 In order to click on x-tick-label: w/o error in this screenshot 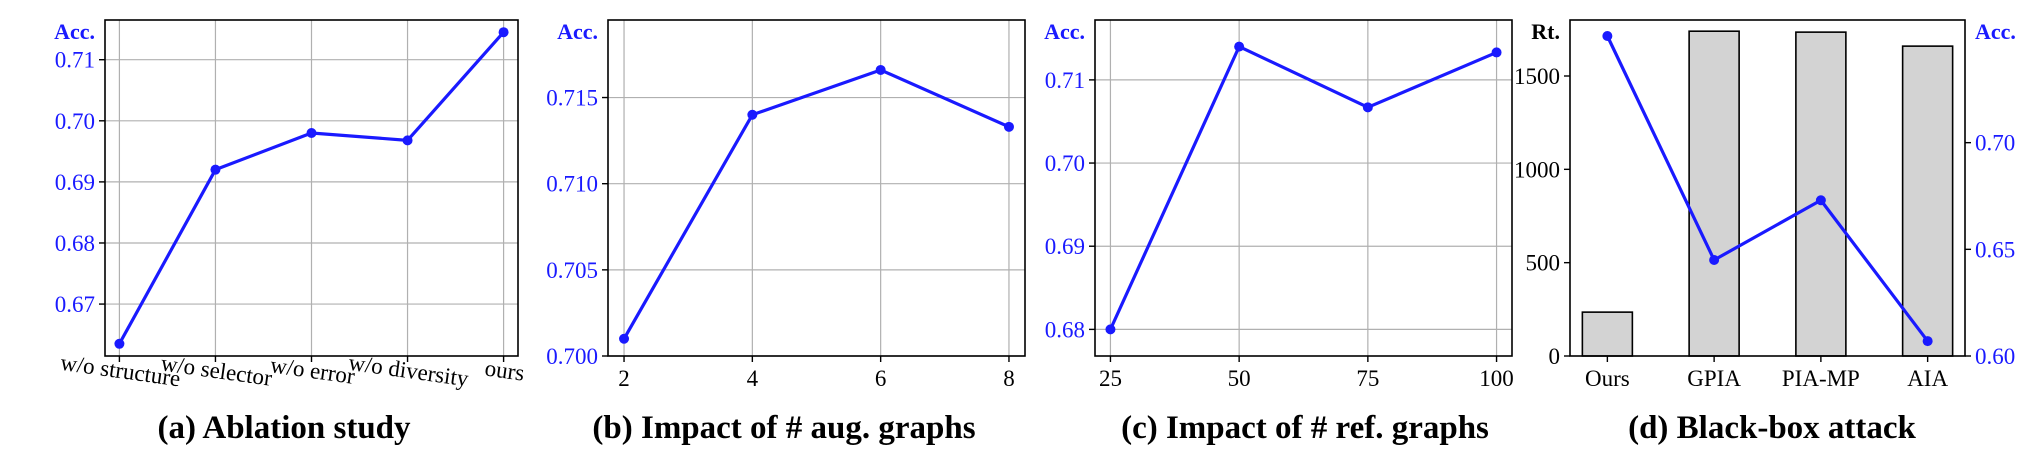, I will do `click(313, 370)`.